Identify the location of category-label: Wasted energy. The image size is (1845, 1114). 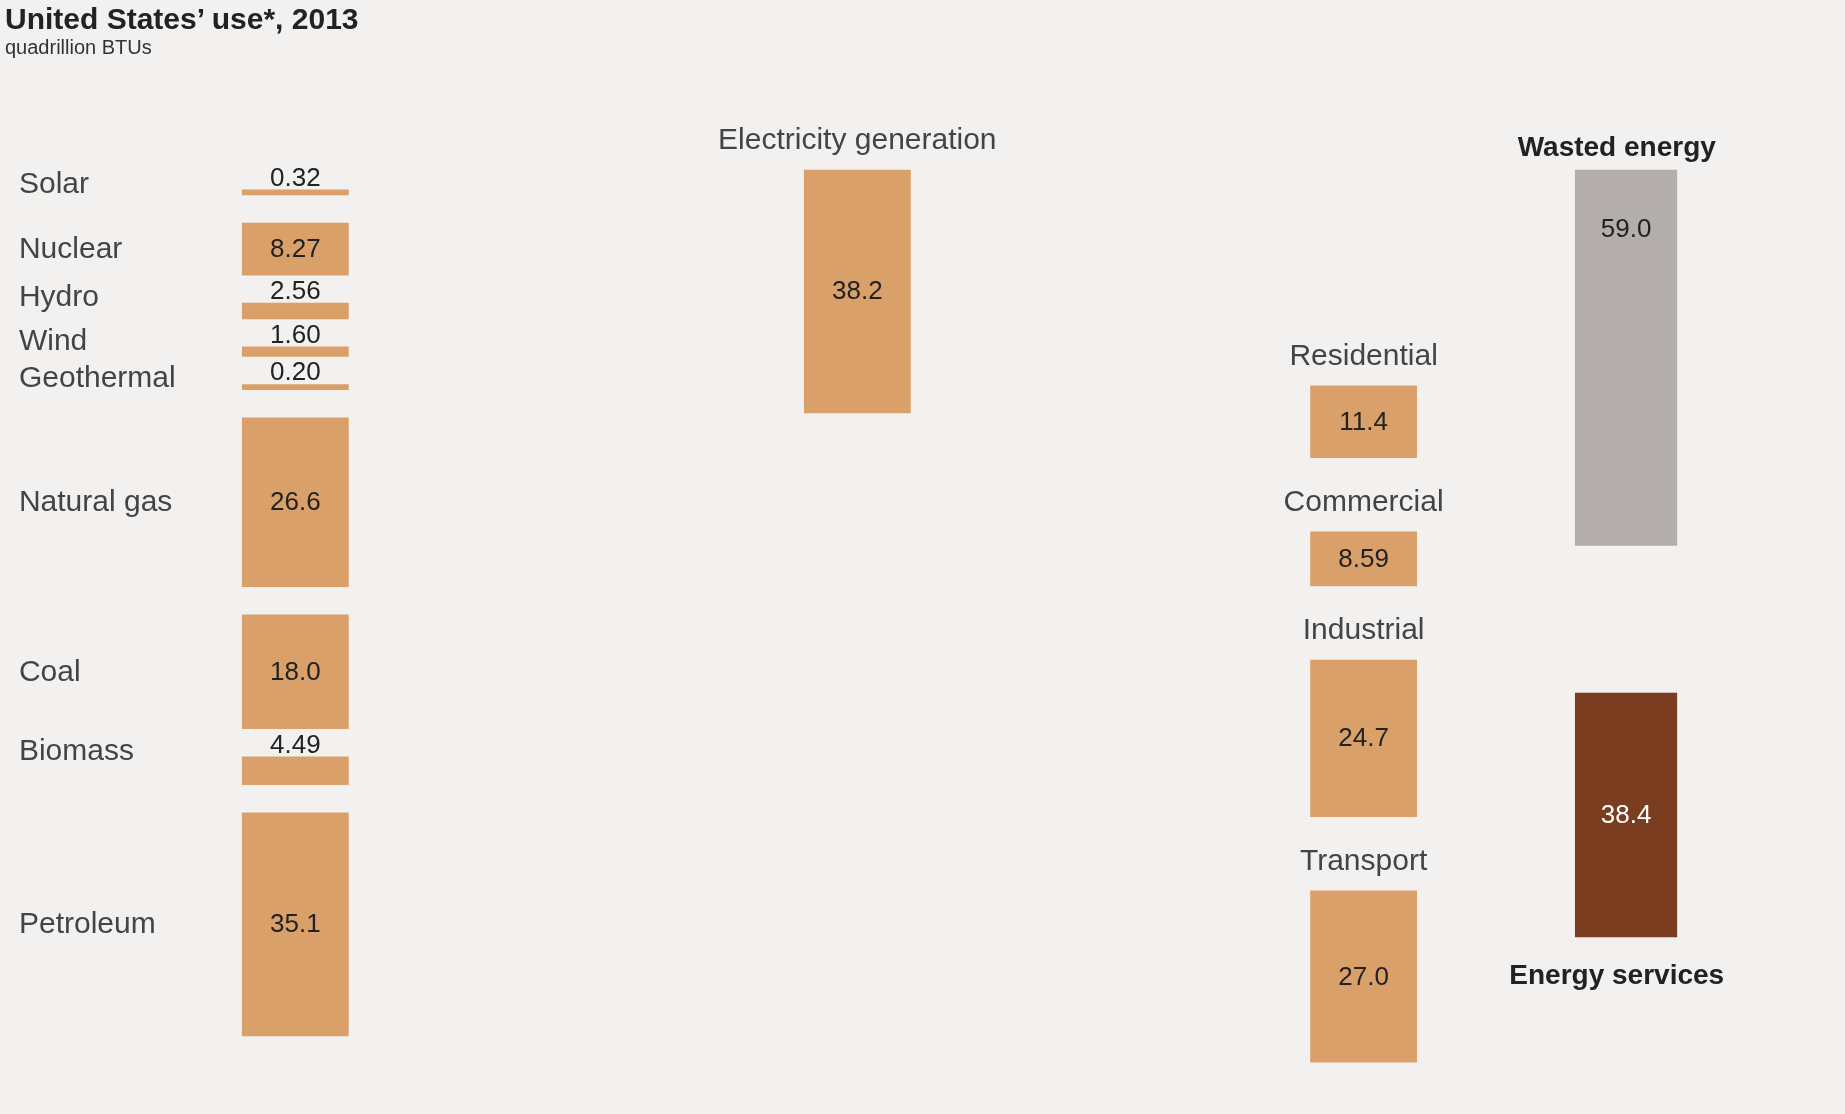
(1617, 147).